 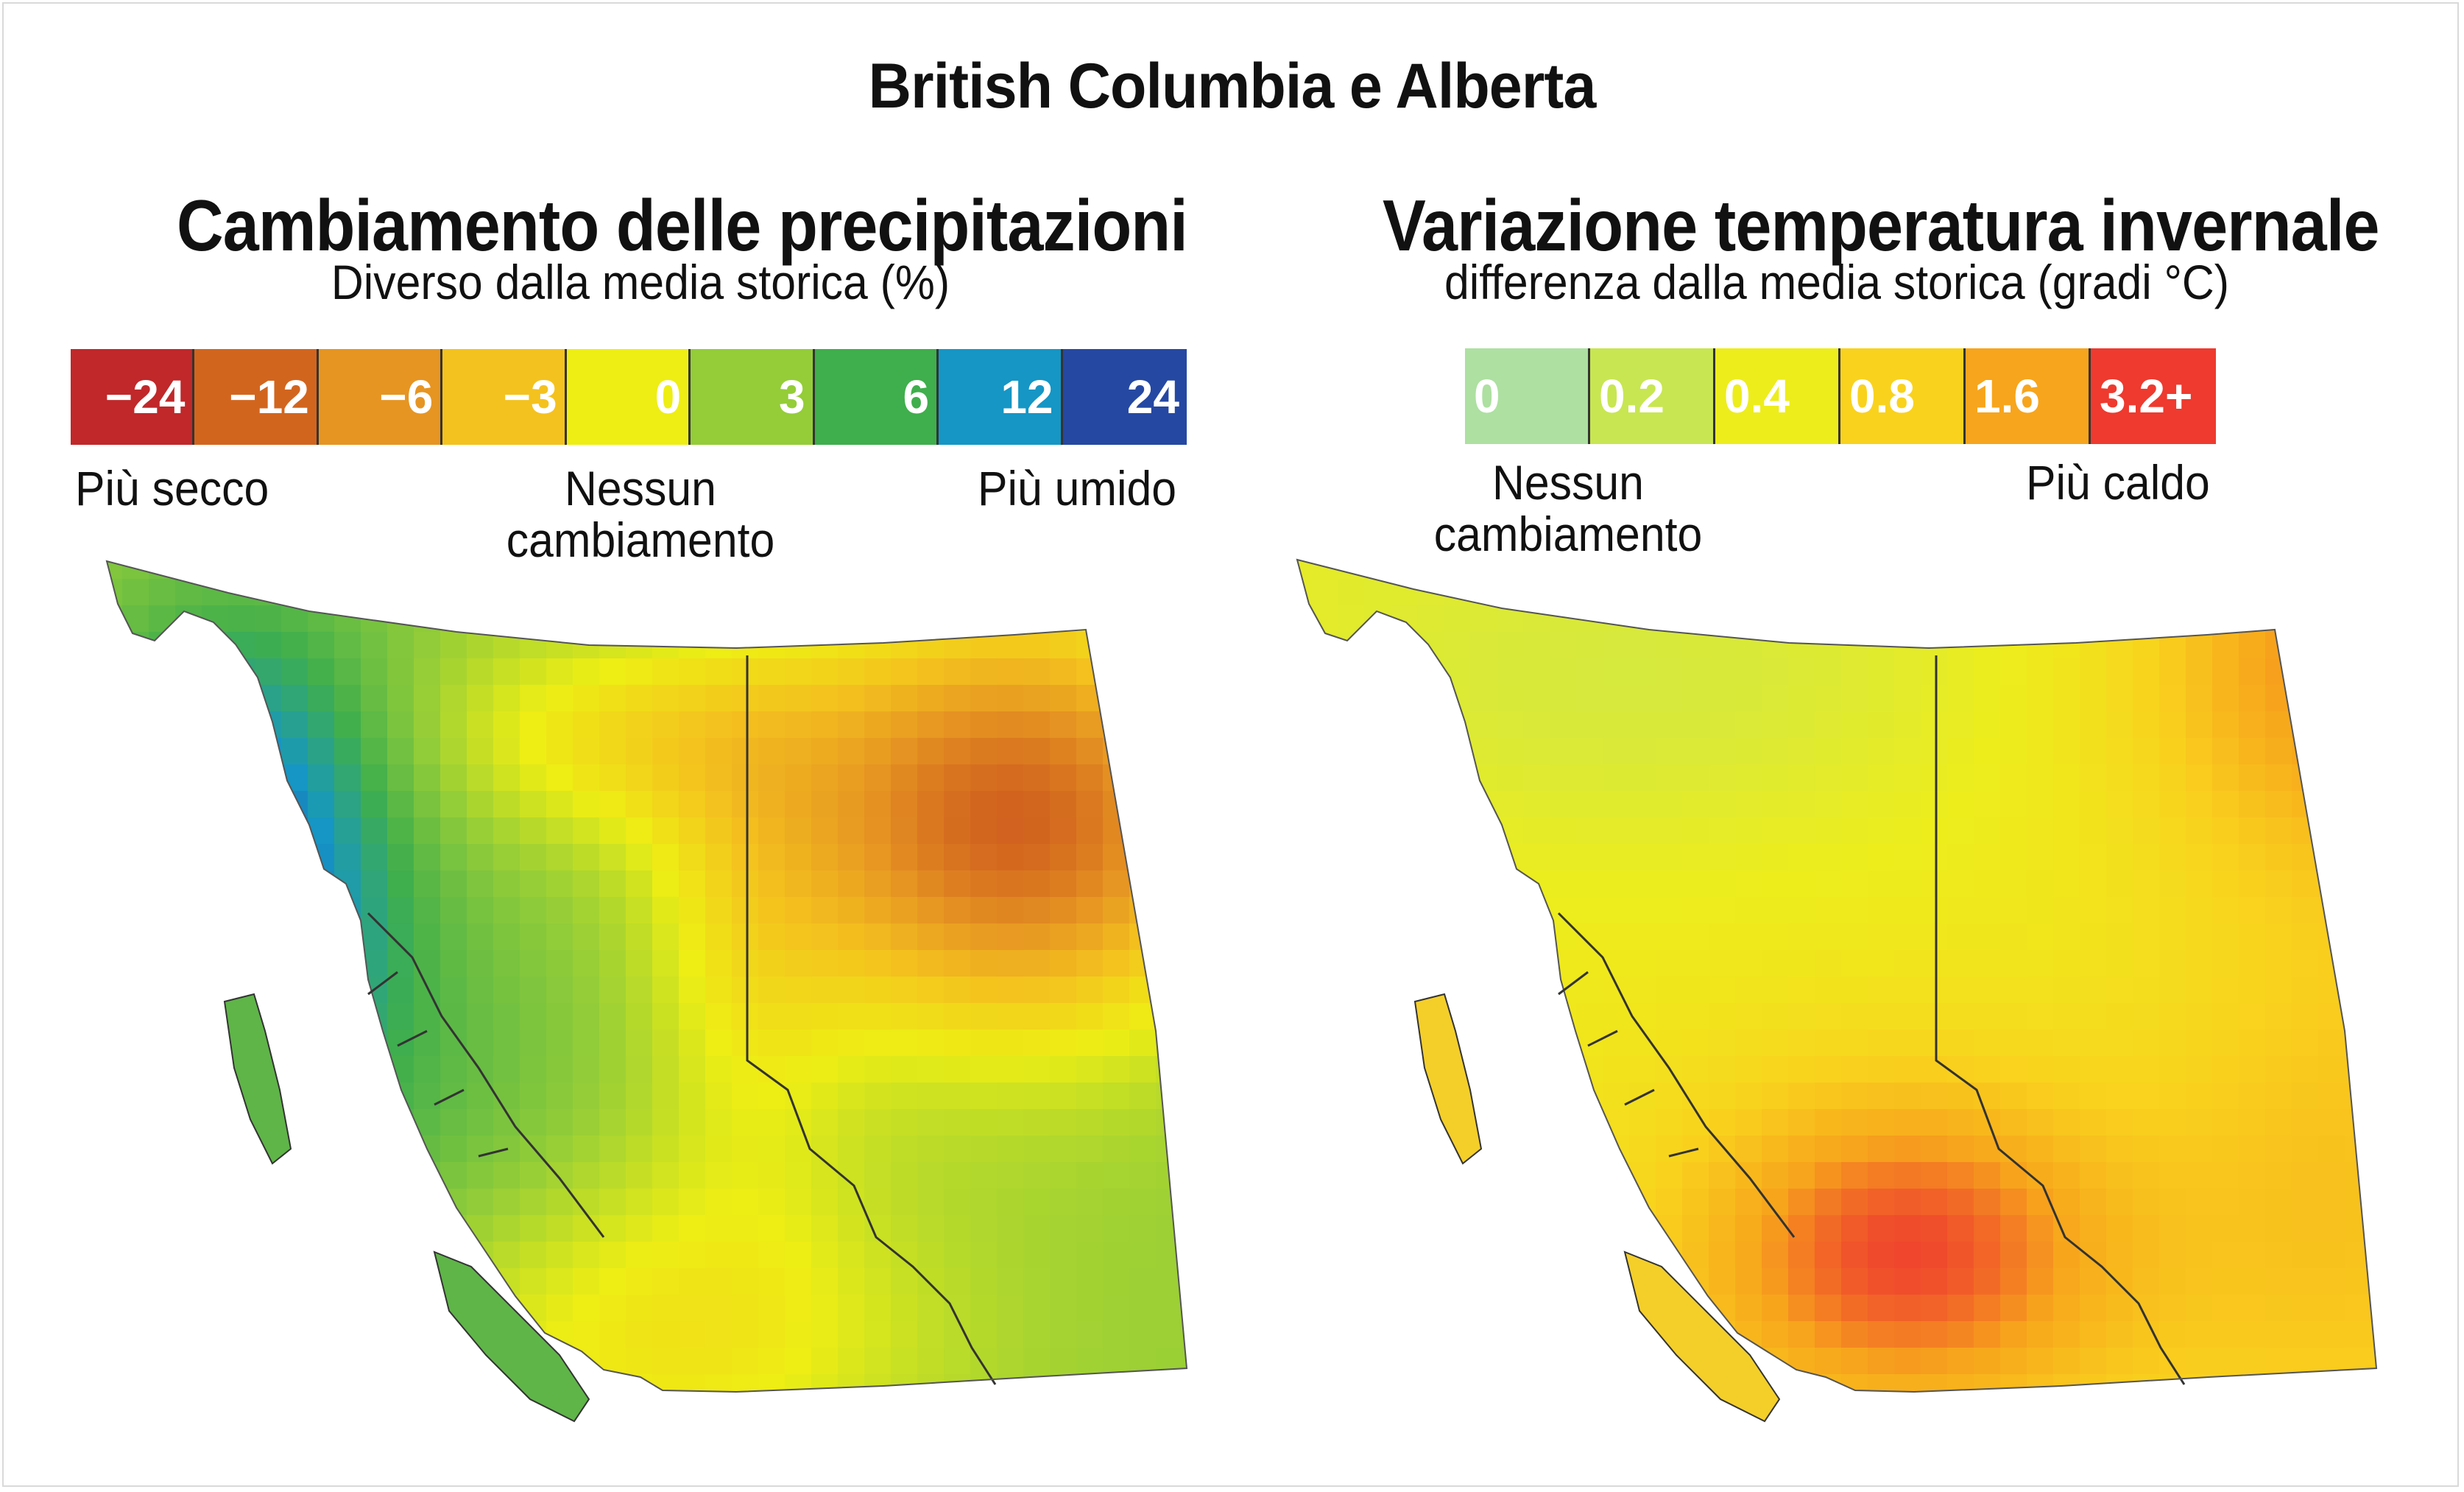 I want to click on temp-legend-swatch: 0.8, so click(x=1903, y=396).